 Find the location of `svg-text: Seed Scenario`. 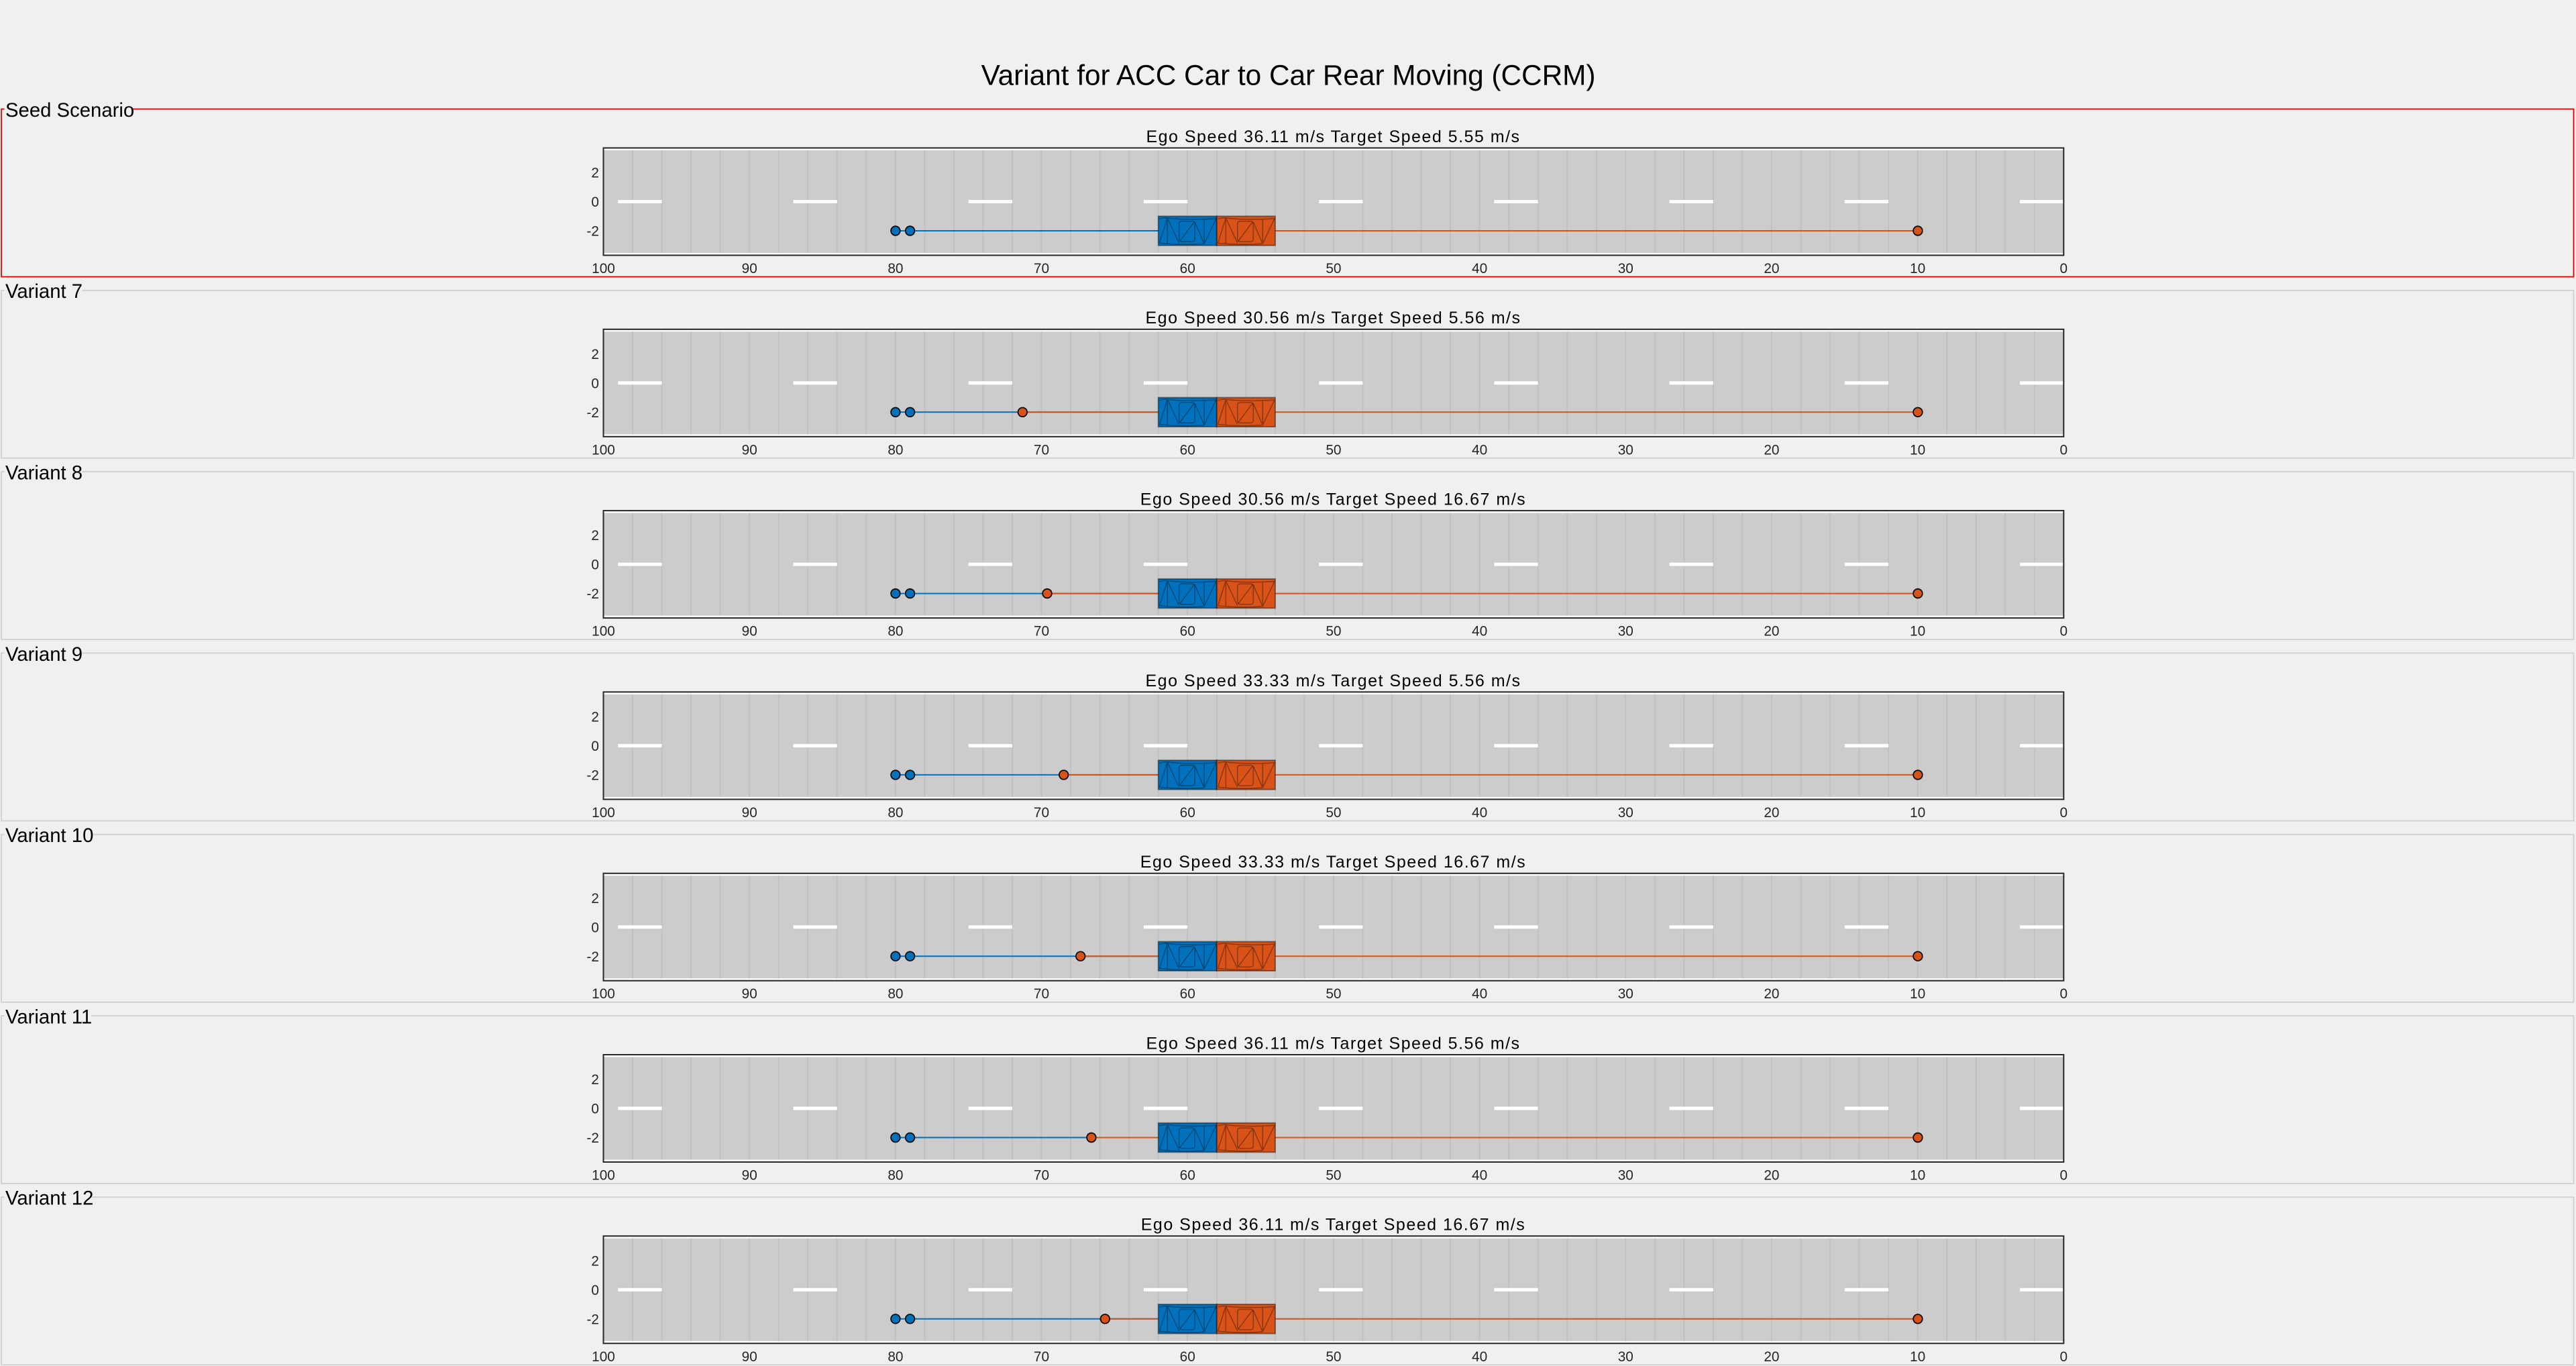

svg-text: Seed Scenario is located at coordinates (69, 110).